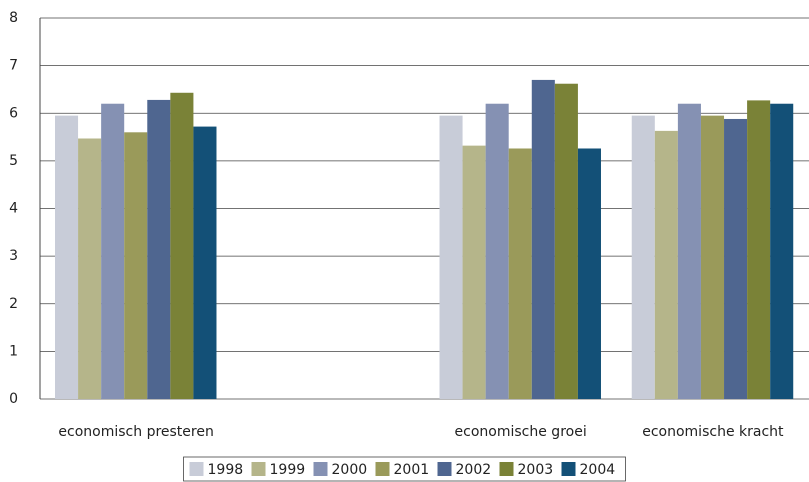 This screenshot has height=482, width=809. What do you see at coordinates (13, 256) in the screenshot?
I see `y-tick-label: 3` at bounding box center [13, 256].